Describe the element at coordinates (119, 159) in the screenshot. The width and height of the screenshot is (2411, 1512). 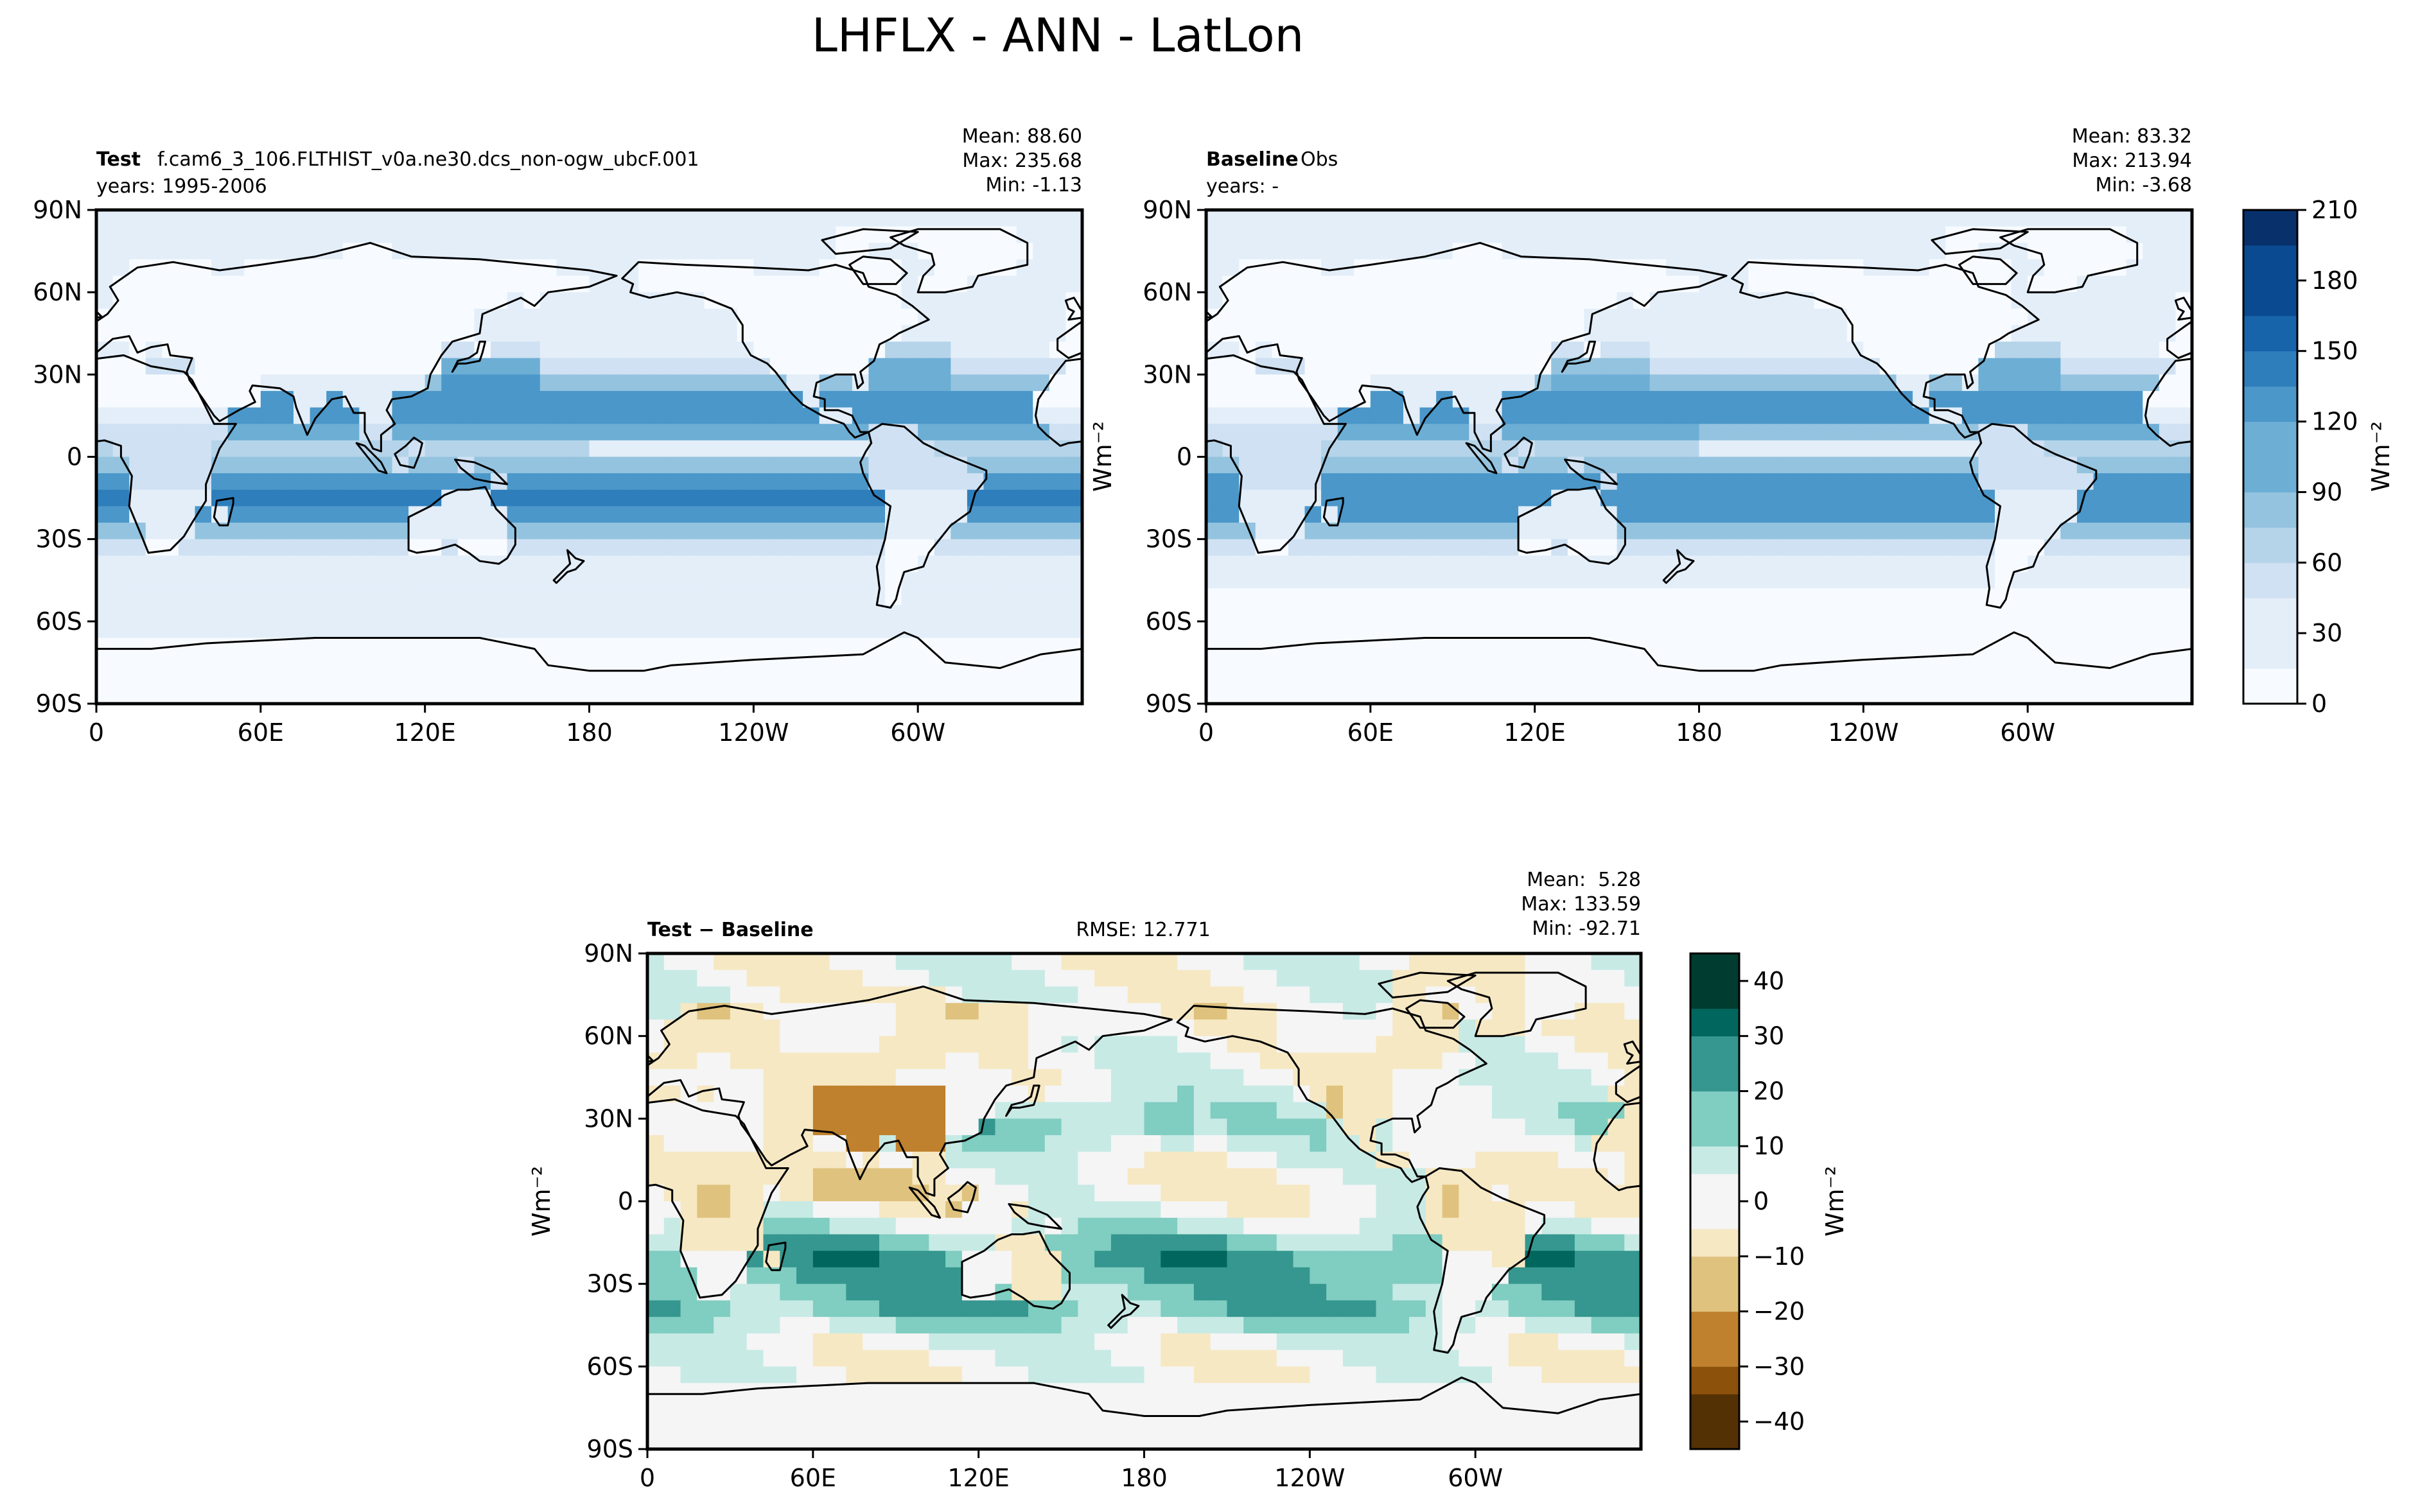
I see `test-label-bold: Test` at that location.